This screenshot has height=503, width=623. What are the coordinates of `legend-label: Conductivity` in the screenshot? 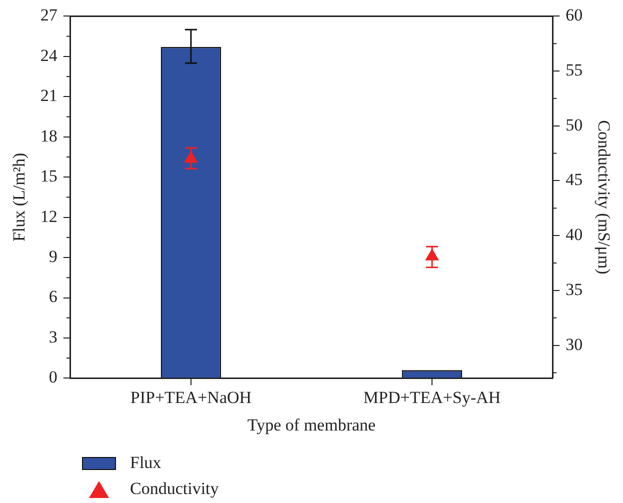 It's located at (174, 489).